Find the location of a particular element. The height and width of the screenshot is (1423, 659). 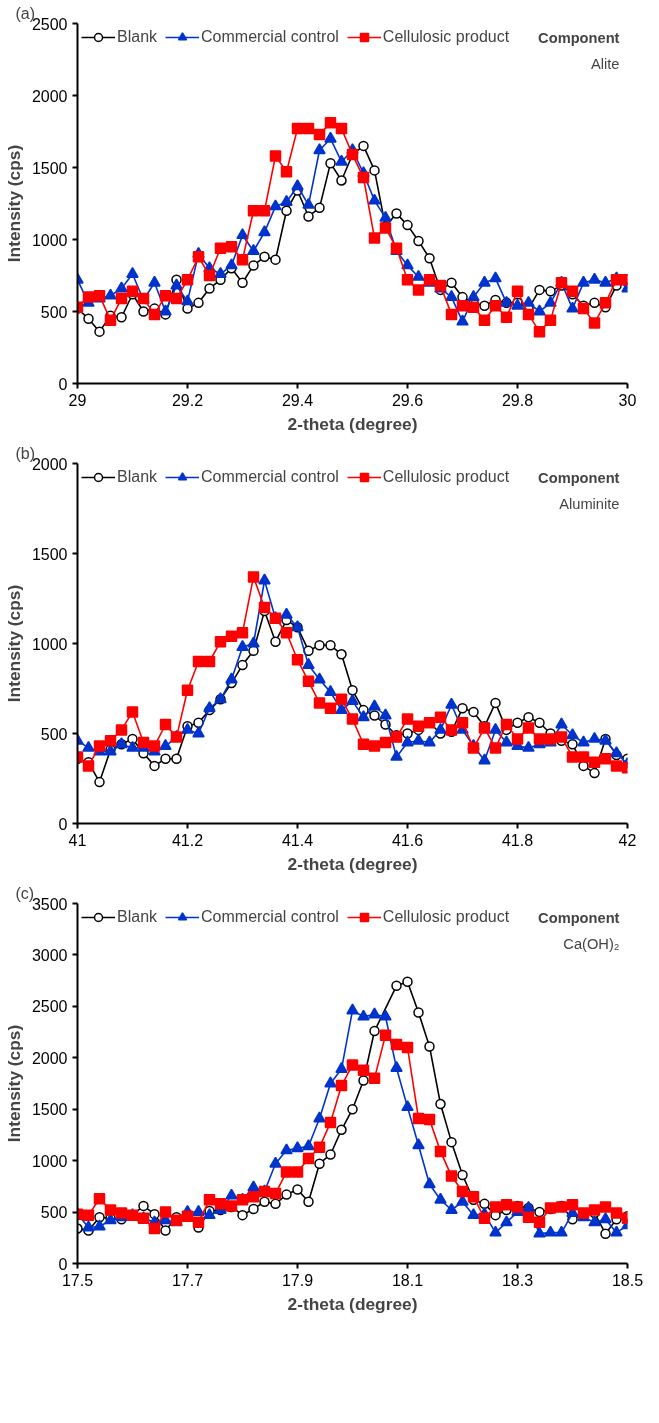

x-tick-label: 41.6 is located at coordinates (407, 840).